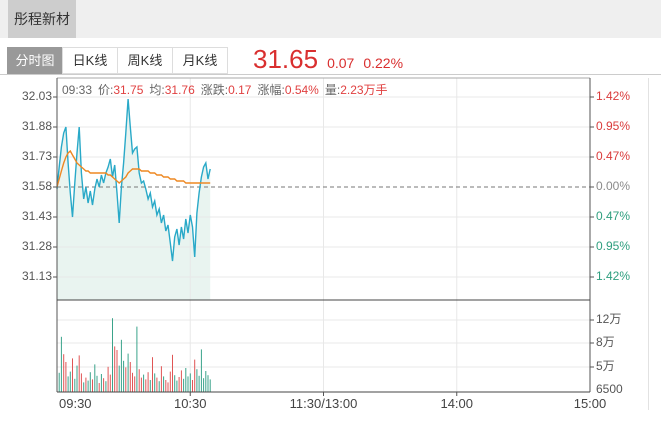 This screenshot has height=425, width=661. Describe the element at coordinates (605, 366) in the screenshot. I see `volume-tick-label: 5万` at that location.